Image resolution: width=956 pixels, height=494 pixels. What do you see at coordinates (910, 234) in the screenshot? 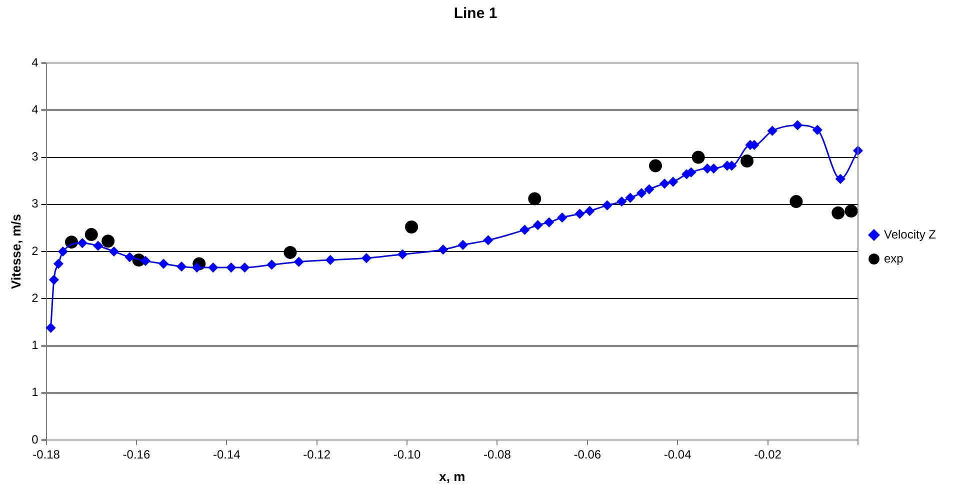
I see `legend-label: Velocity Z` at bounding box center [910, 234].